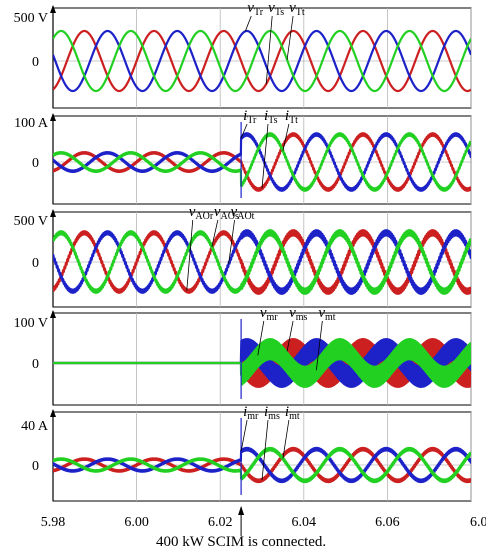 The height and width of the screenshot is (550, 486). I want to click on event-caption: 400 kW SCIM is connected., so click(241, 542).